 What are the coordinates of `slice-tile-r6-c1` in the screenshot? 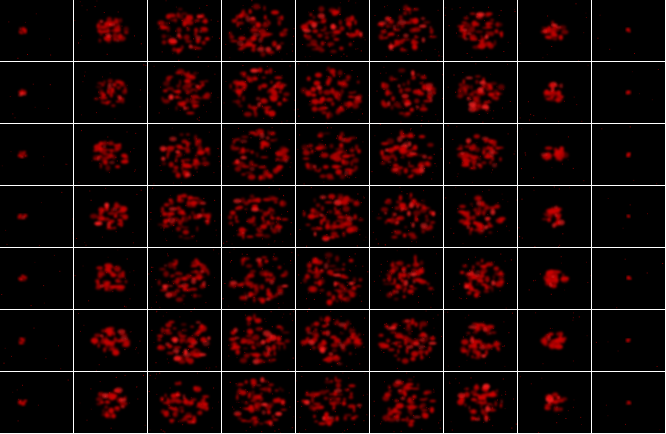 It's located at (36, 340).